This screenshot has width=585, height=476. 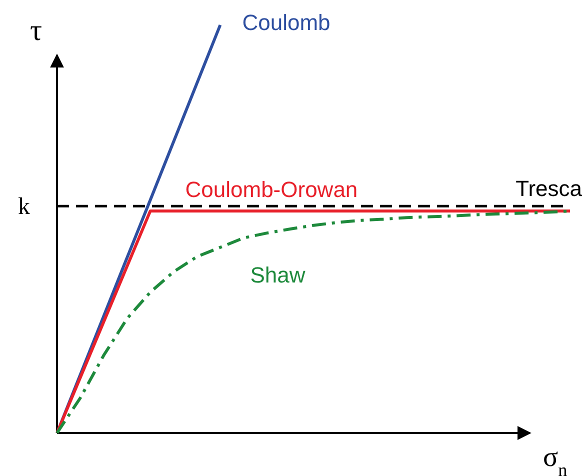 What do you see at coordinates (286, 22) in the screenshot?
I see `series-label: Coulomb` at bounding box center [286, 22].